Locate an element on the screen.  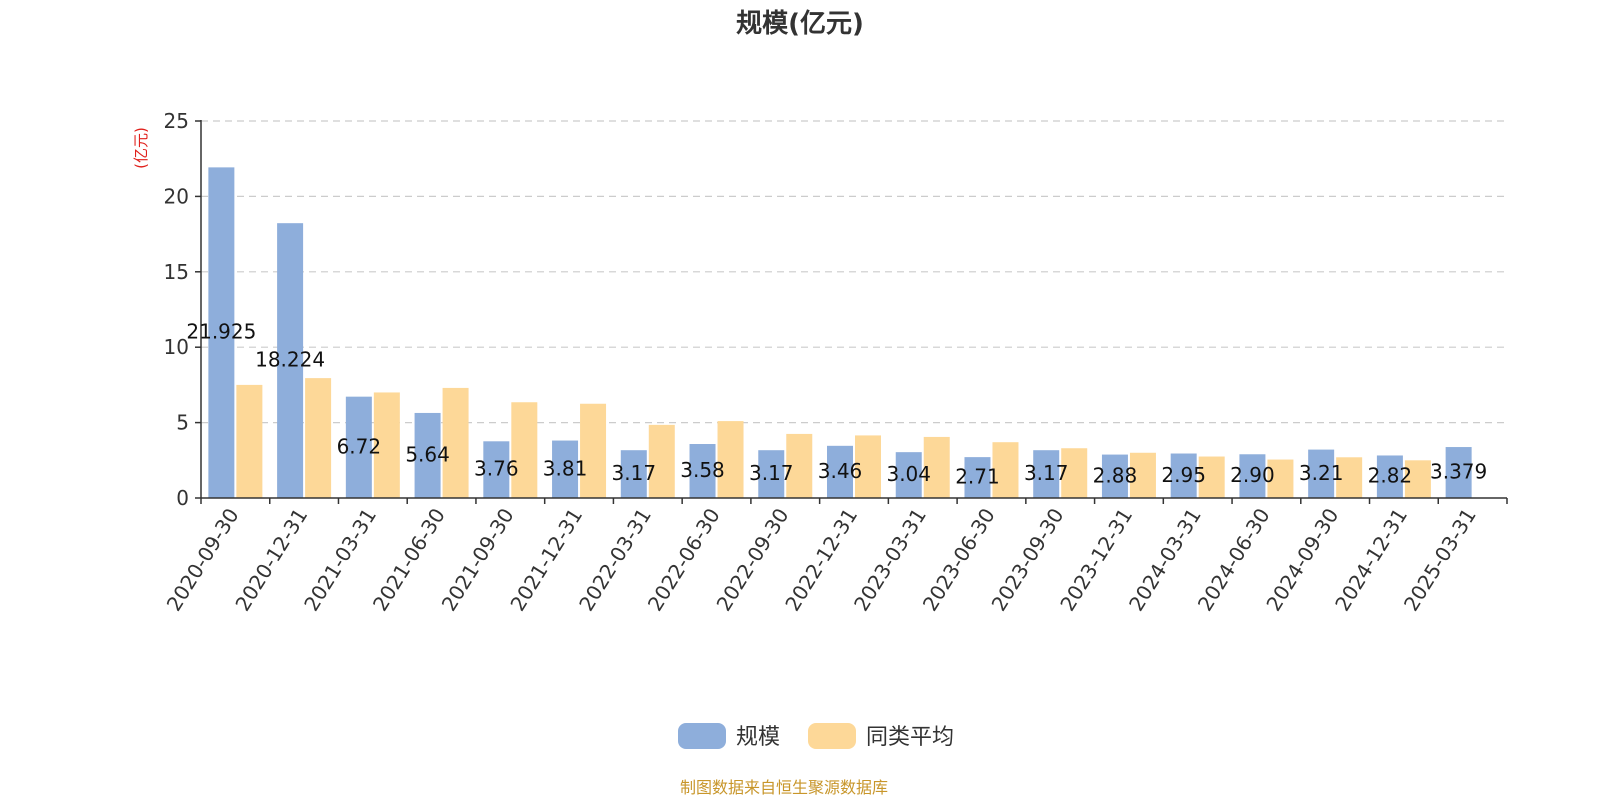
legend: 规模 同类平均 is located at coordinates (816, 736).